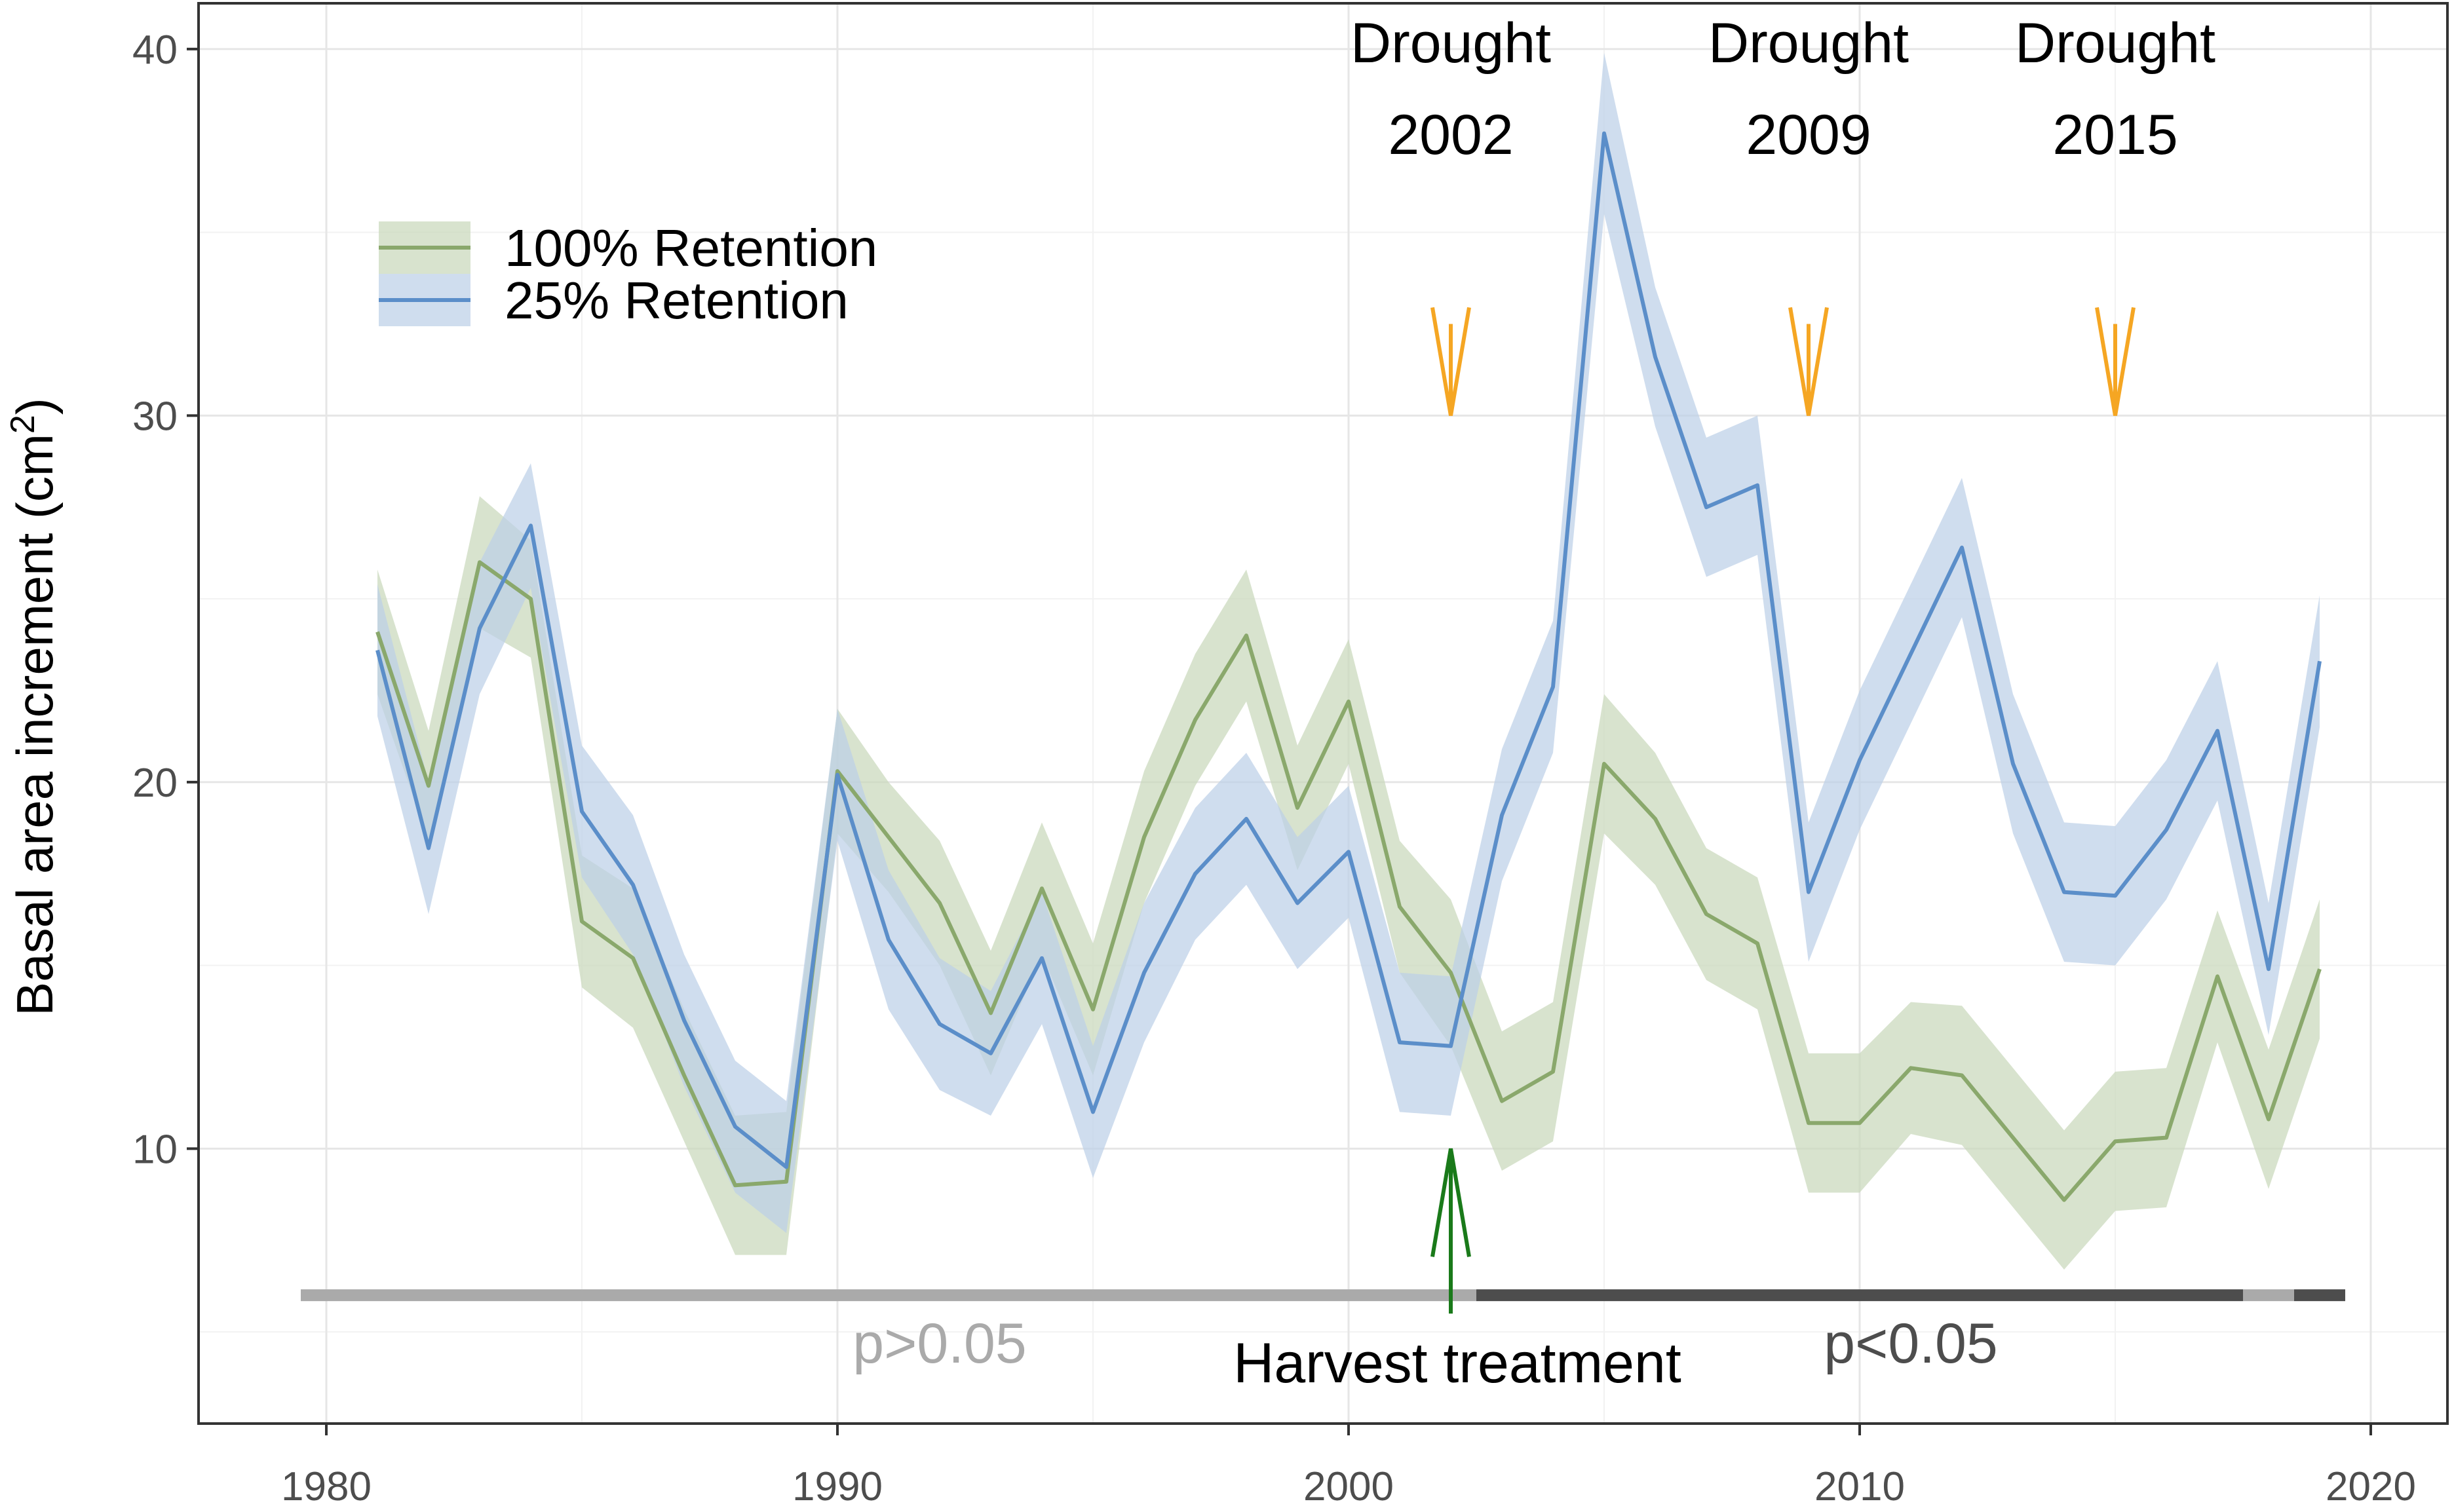  What do you see at coordinates (2115, 44) in the screenshot?
I see `drought-2015-label-line1: Drought` at bounding box center [2115, 44].